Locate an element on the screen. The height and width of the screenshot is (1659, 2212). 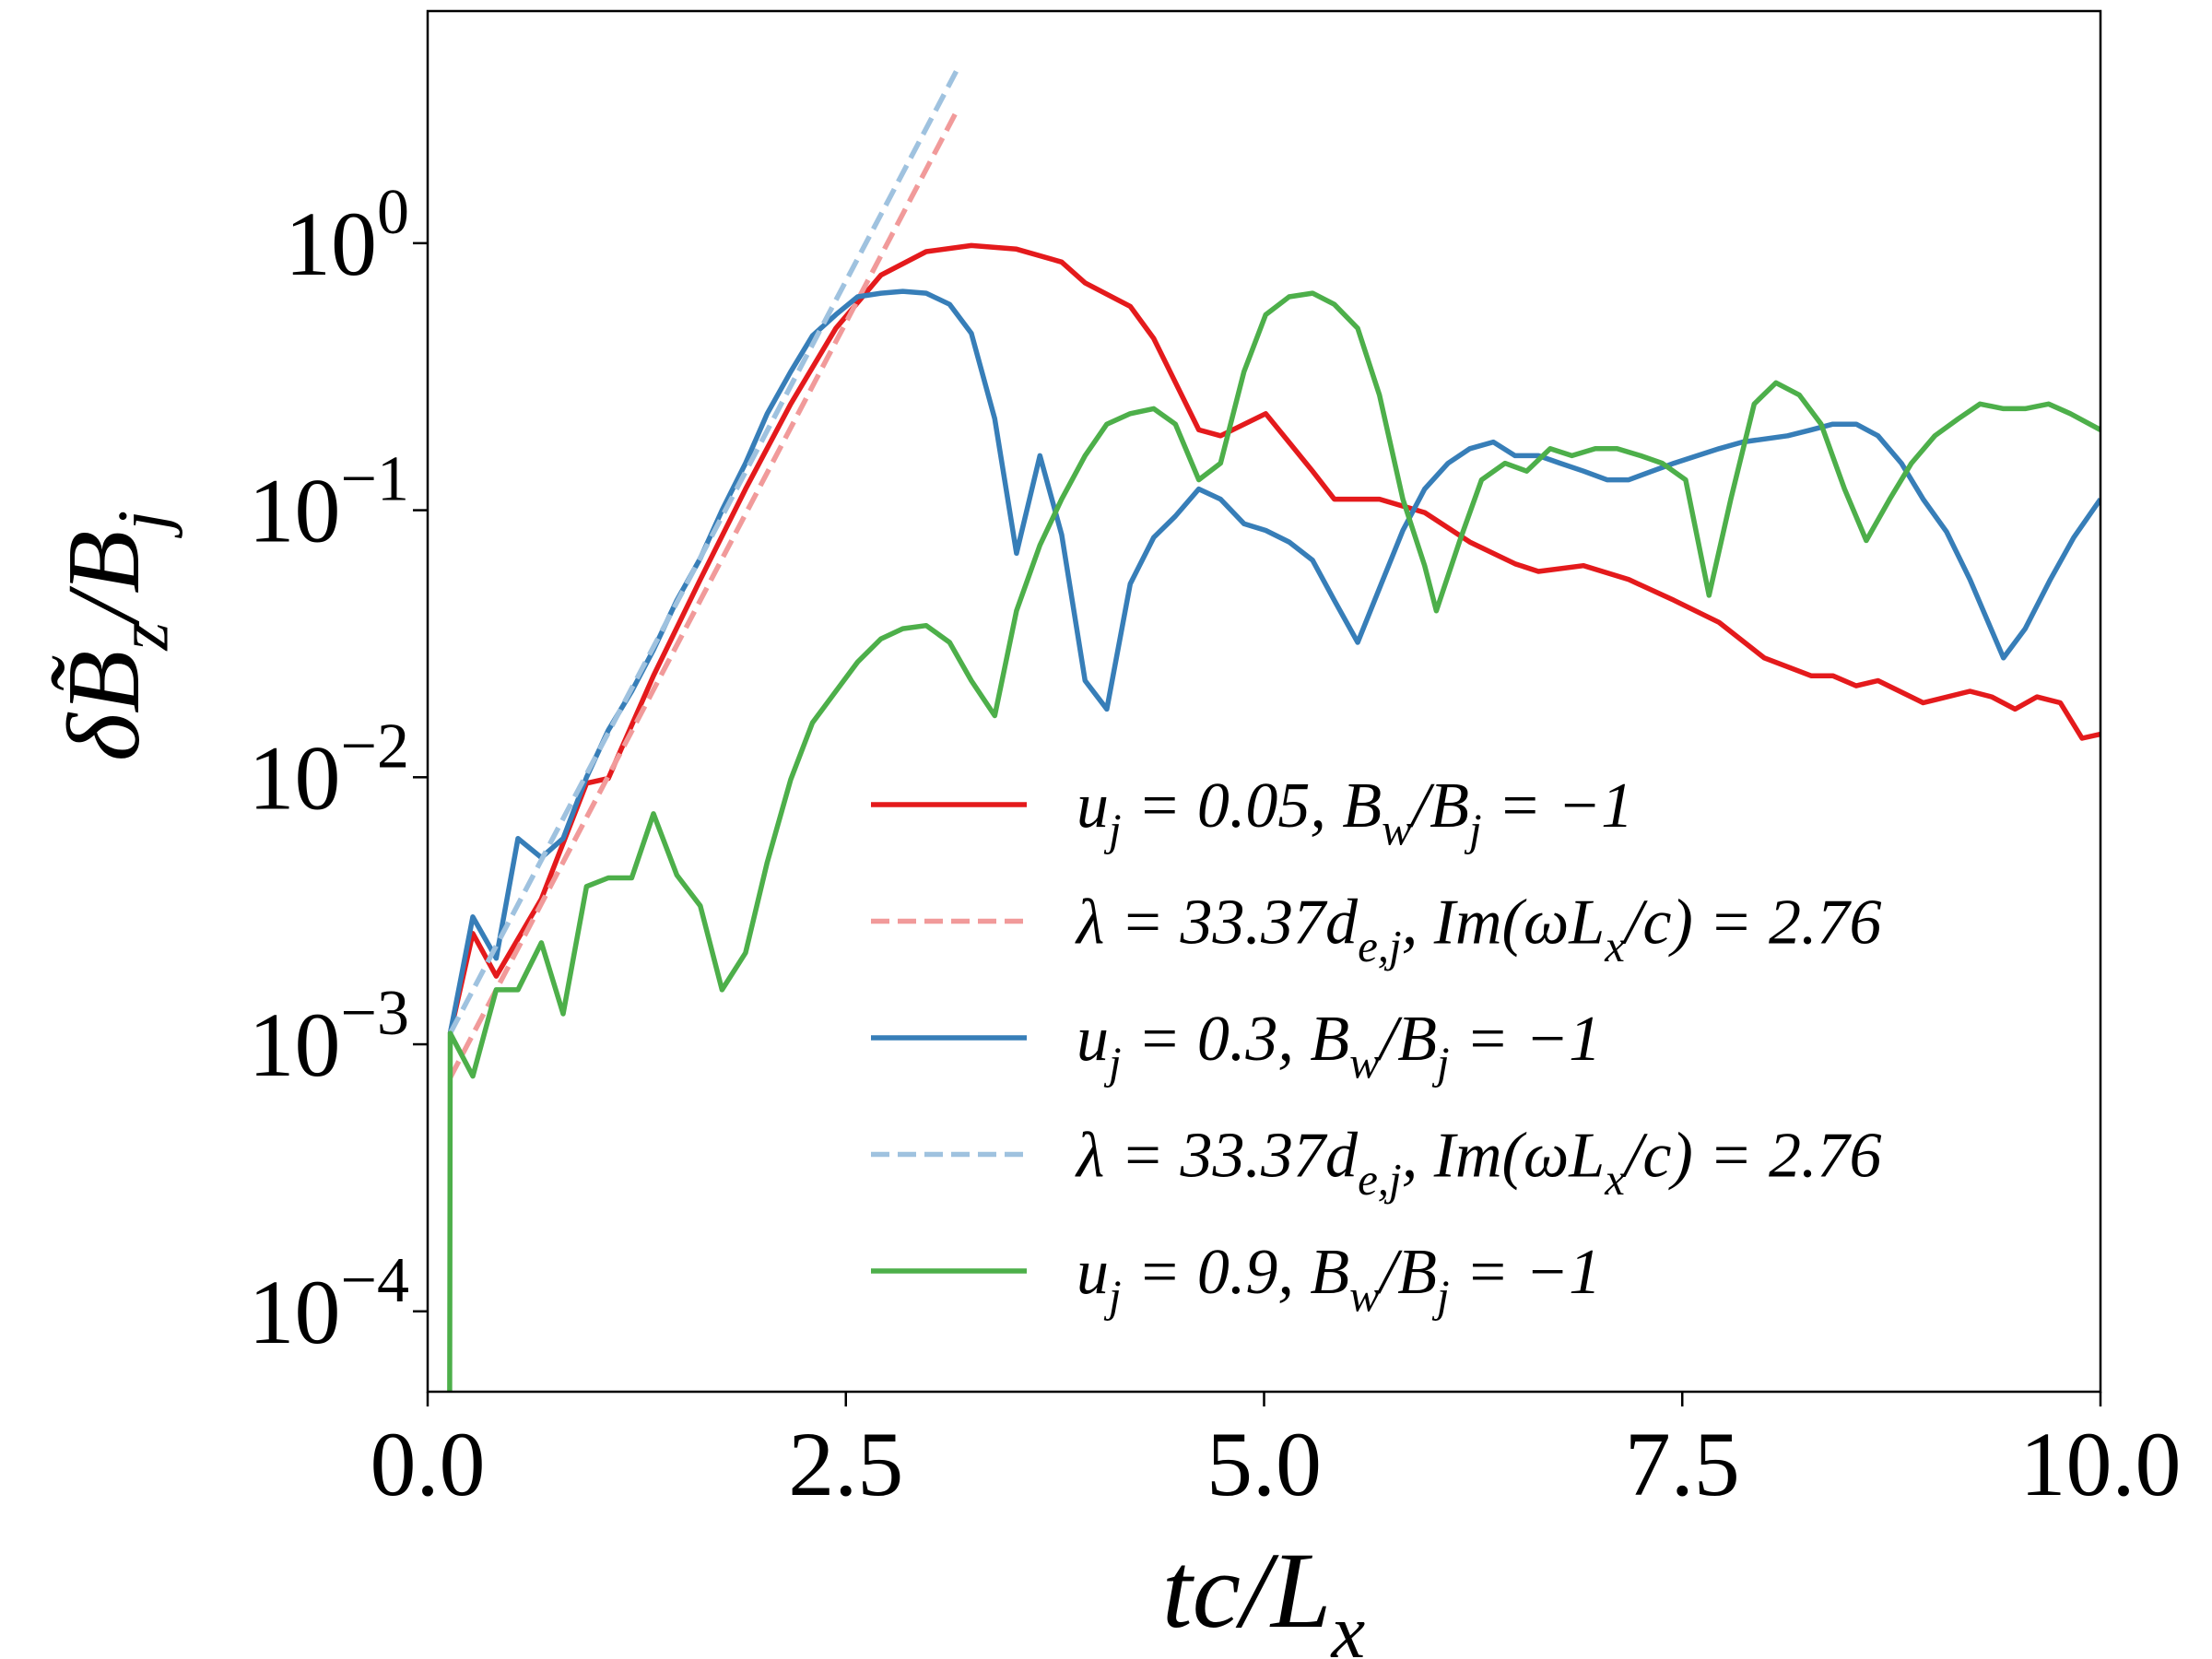
x-tick-label: 0.0 is located at coordinates (428, 1464).